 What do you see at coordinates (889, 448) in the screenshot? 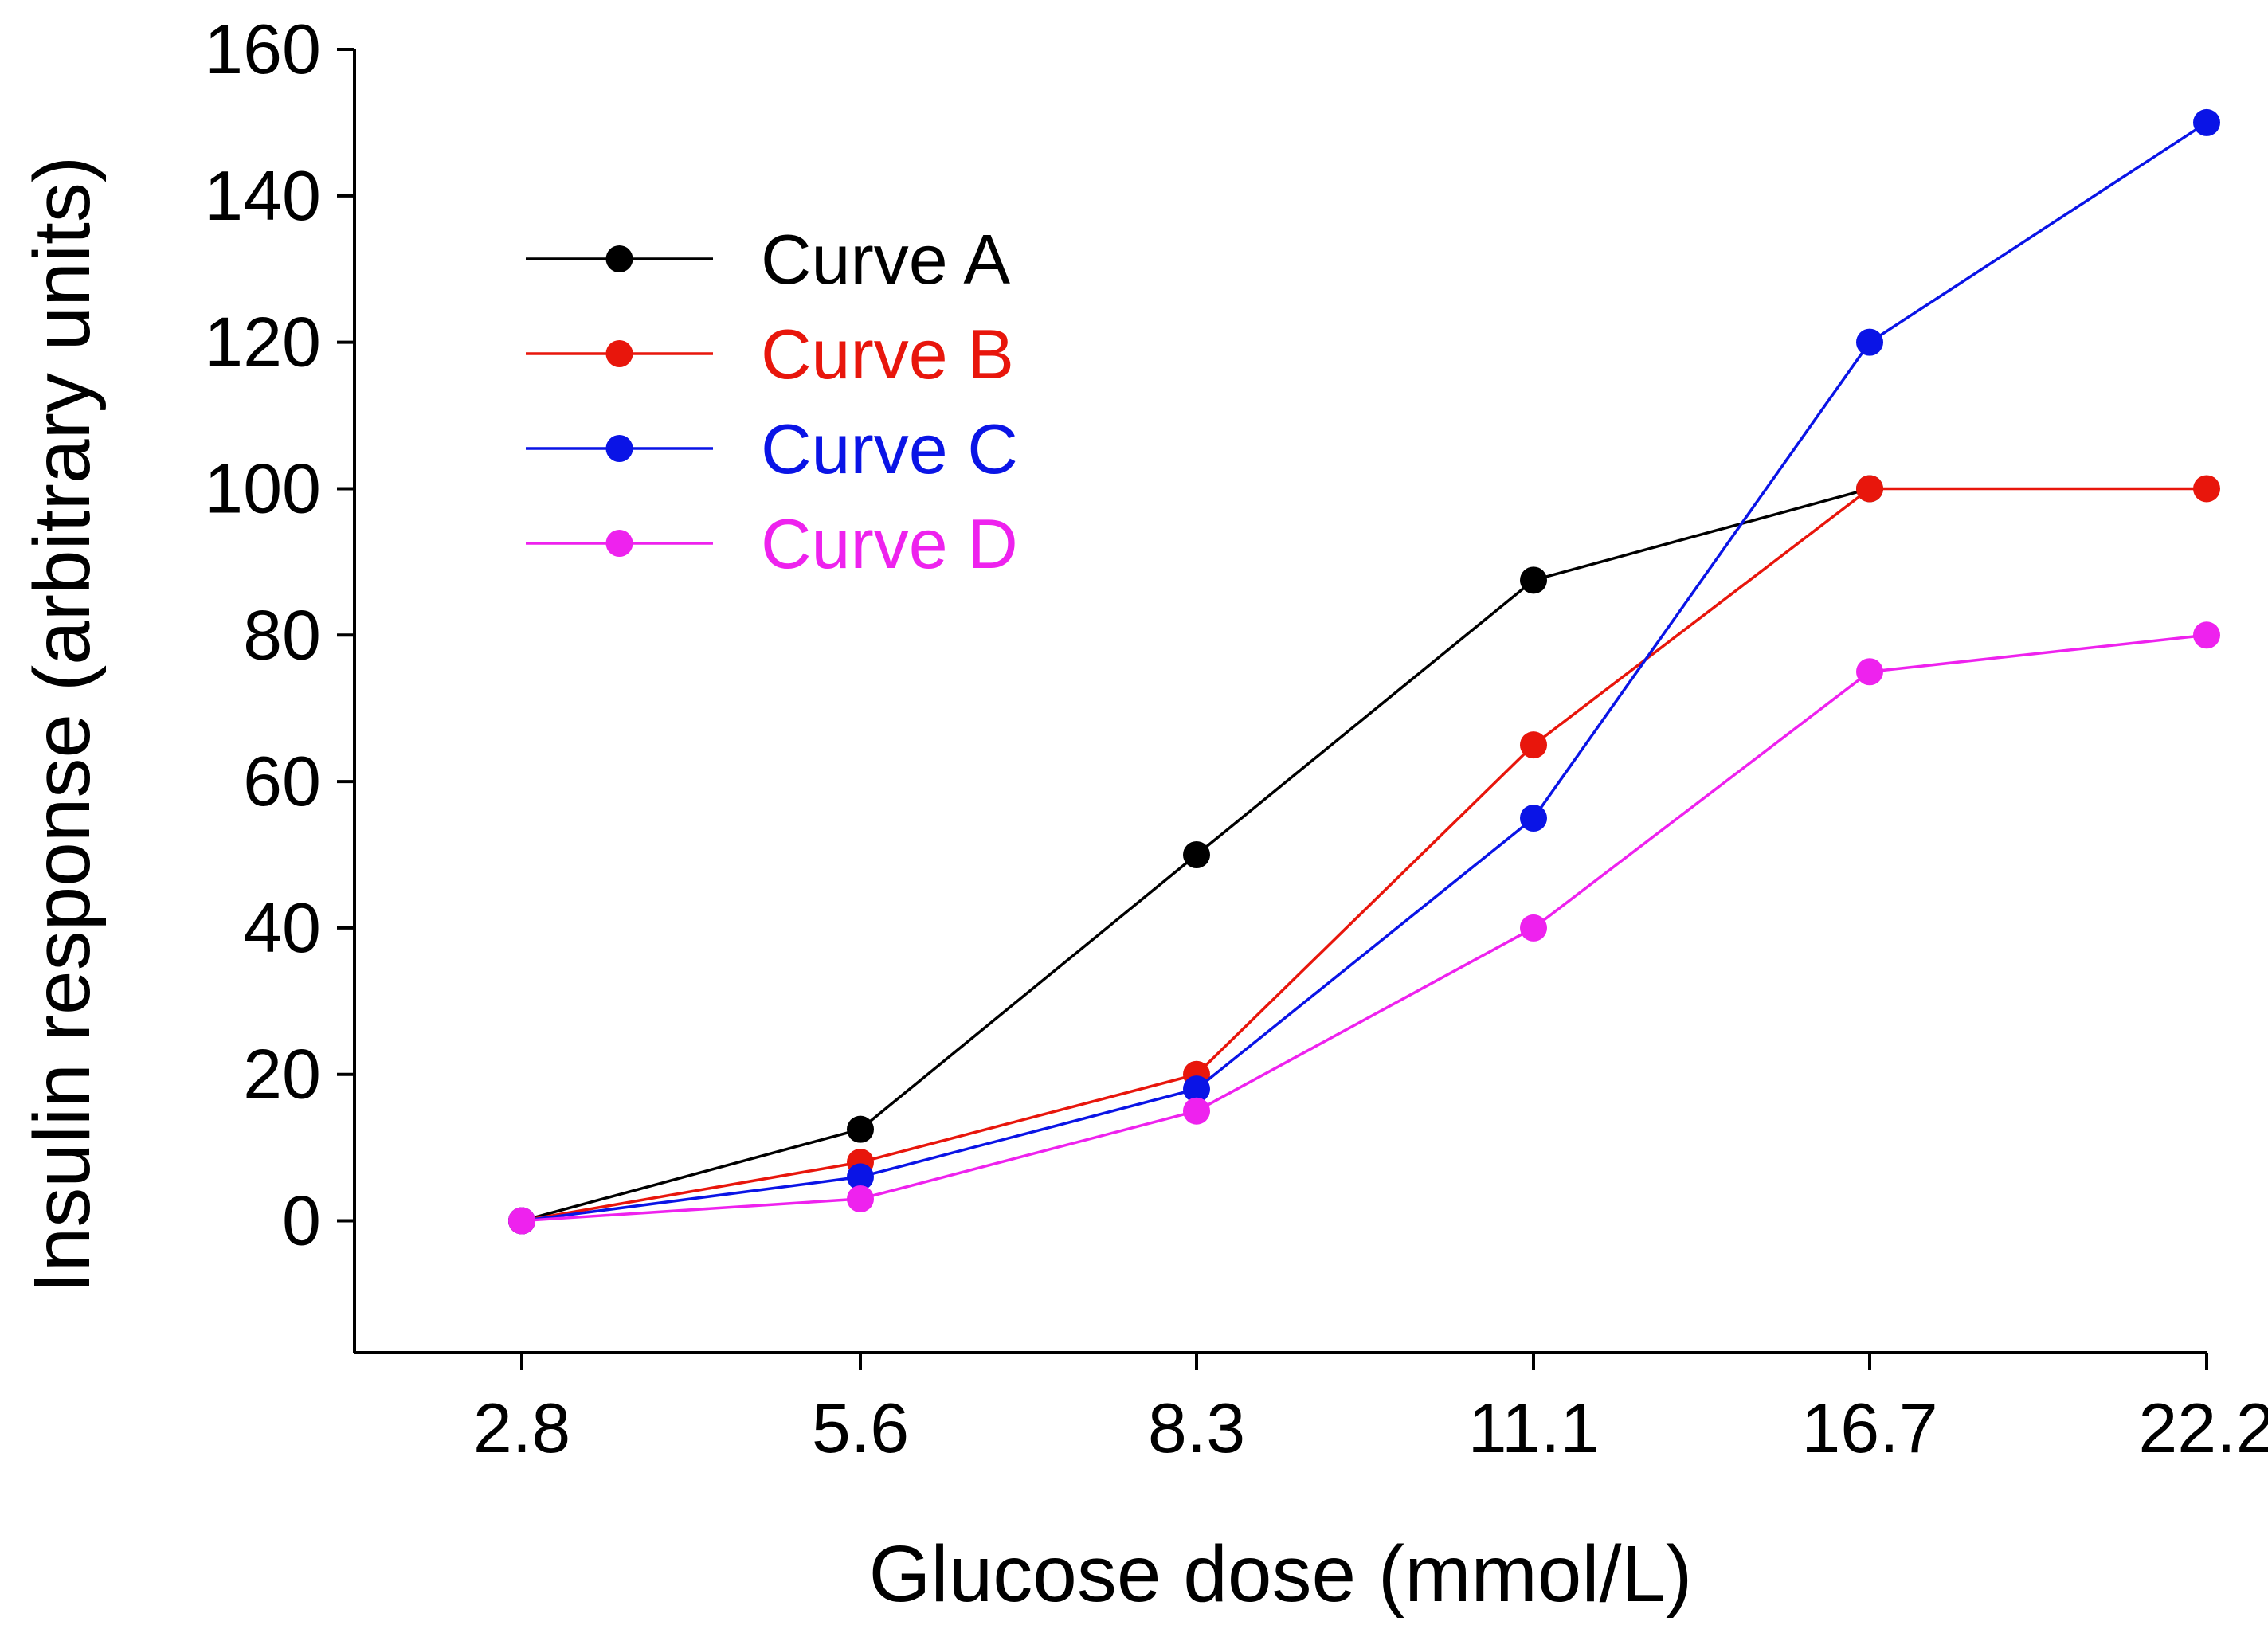
I see `legend-label: Curve C` at bounding box center [889, 448].